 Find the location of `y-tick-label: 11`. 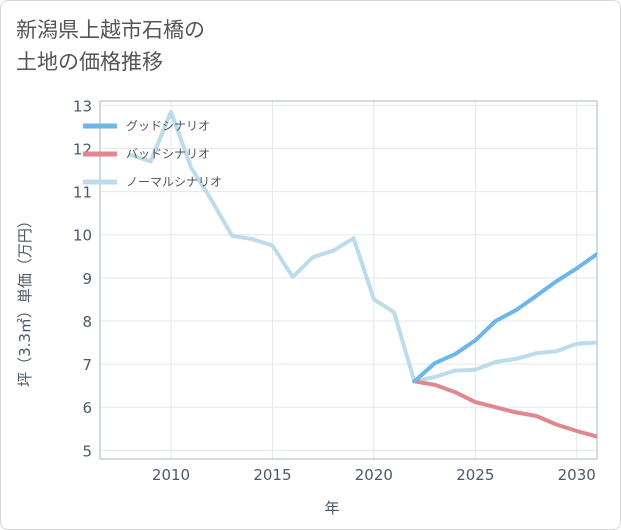

y-tick-label: 11 is located at coordinates (82, 193).